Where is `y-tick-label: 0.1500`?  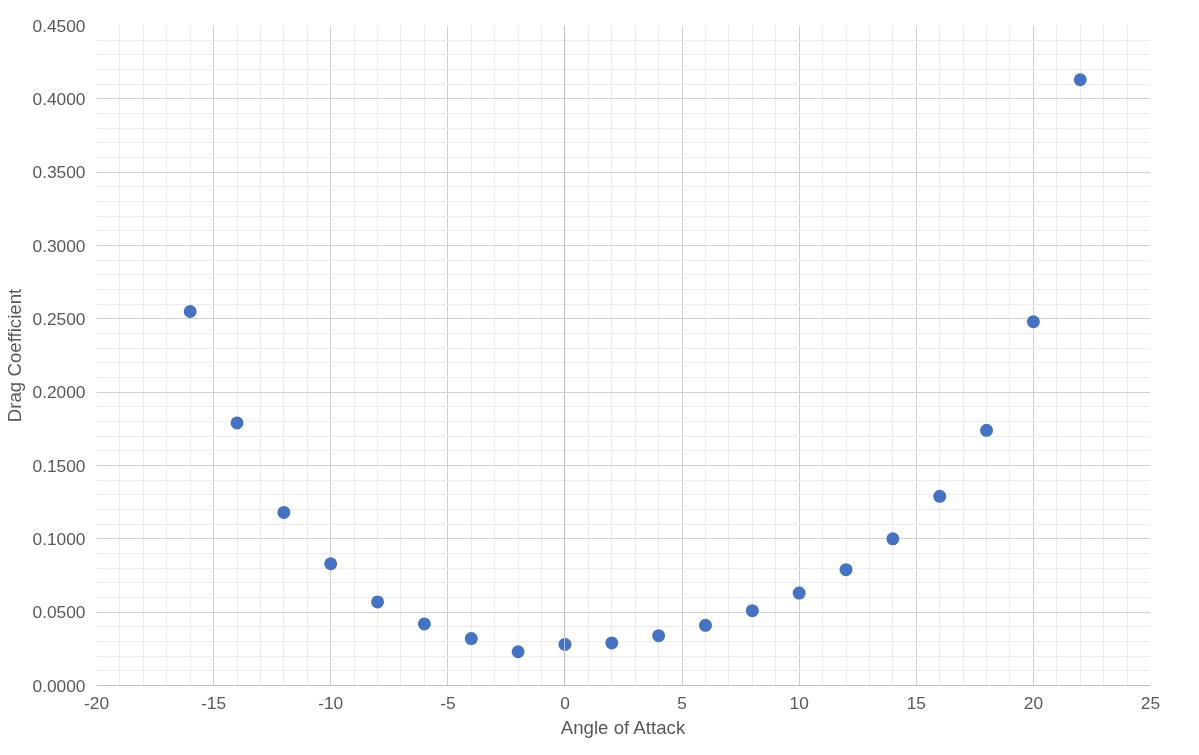
y-tick-label: 0.1500 is located at coordinates (59, 465).